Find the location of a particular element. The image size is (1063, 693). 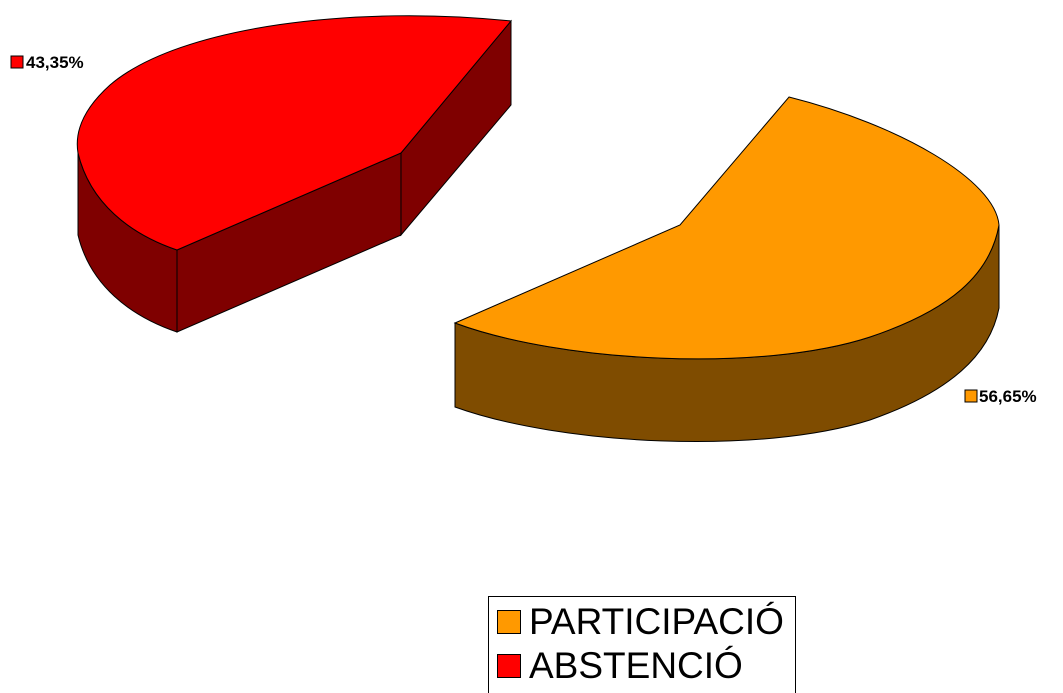

legend: PARTICIPACIÓ ABSTENCIÓ is located at coordinates (642, 644).